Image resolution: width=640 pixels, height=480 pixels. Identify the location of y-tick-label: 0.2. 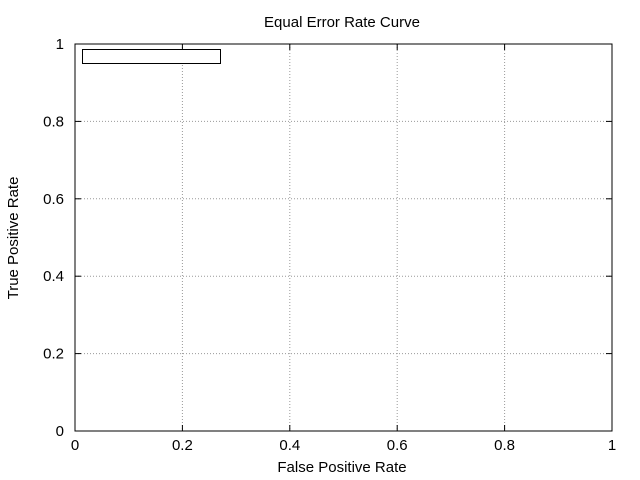
(53, 354).